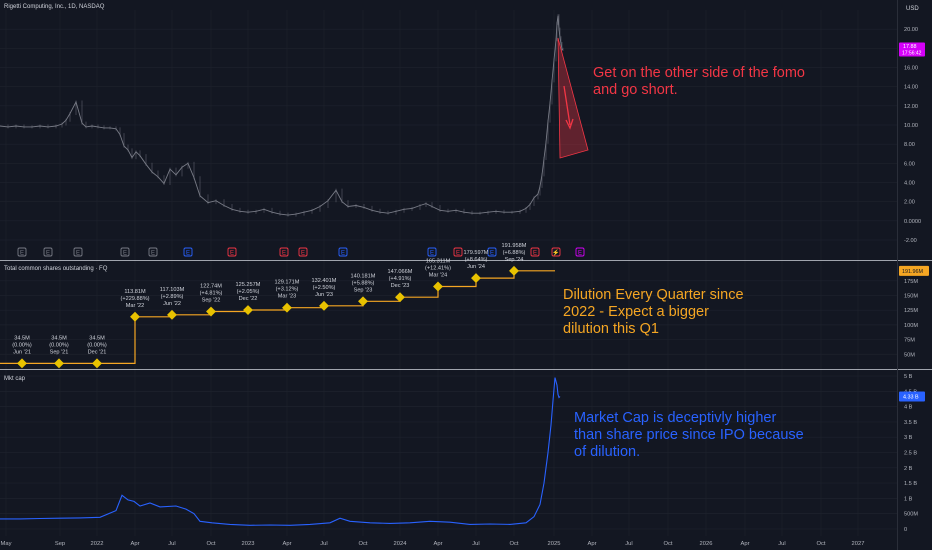 The width and height of the screenshot is (932, 550). What do you see at coordinates (248, 292) in the screenshot?
I see `shares-change-label: (+2.05%)` at bounding box center [248, 292].